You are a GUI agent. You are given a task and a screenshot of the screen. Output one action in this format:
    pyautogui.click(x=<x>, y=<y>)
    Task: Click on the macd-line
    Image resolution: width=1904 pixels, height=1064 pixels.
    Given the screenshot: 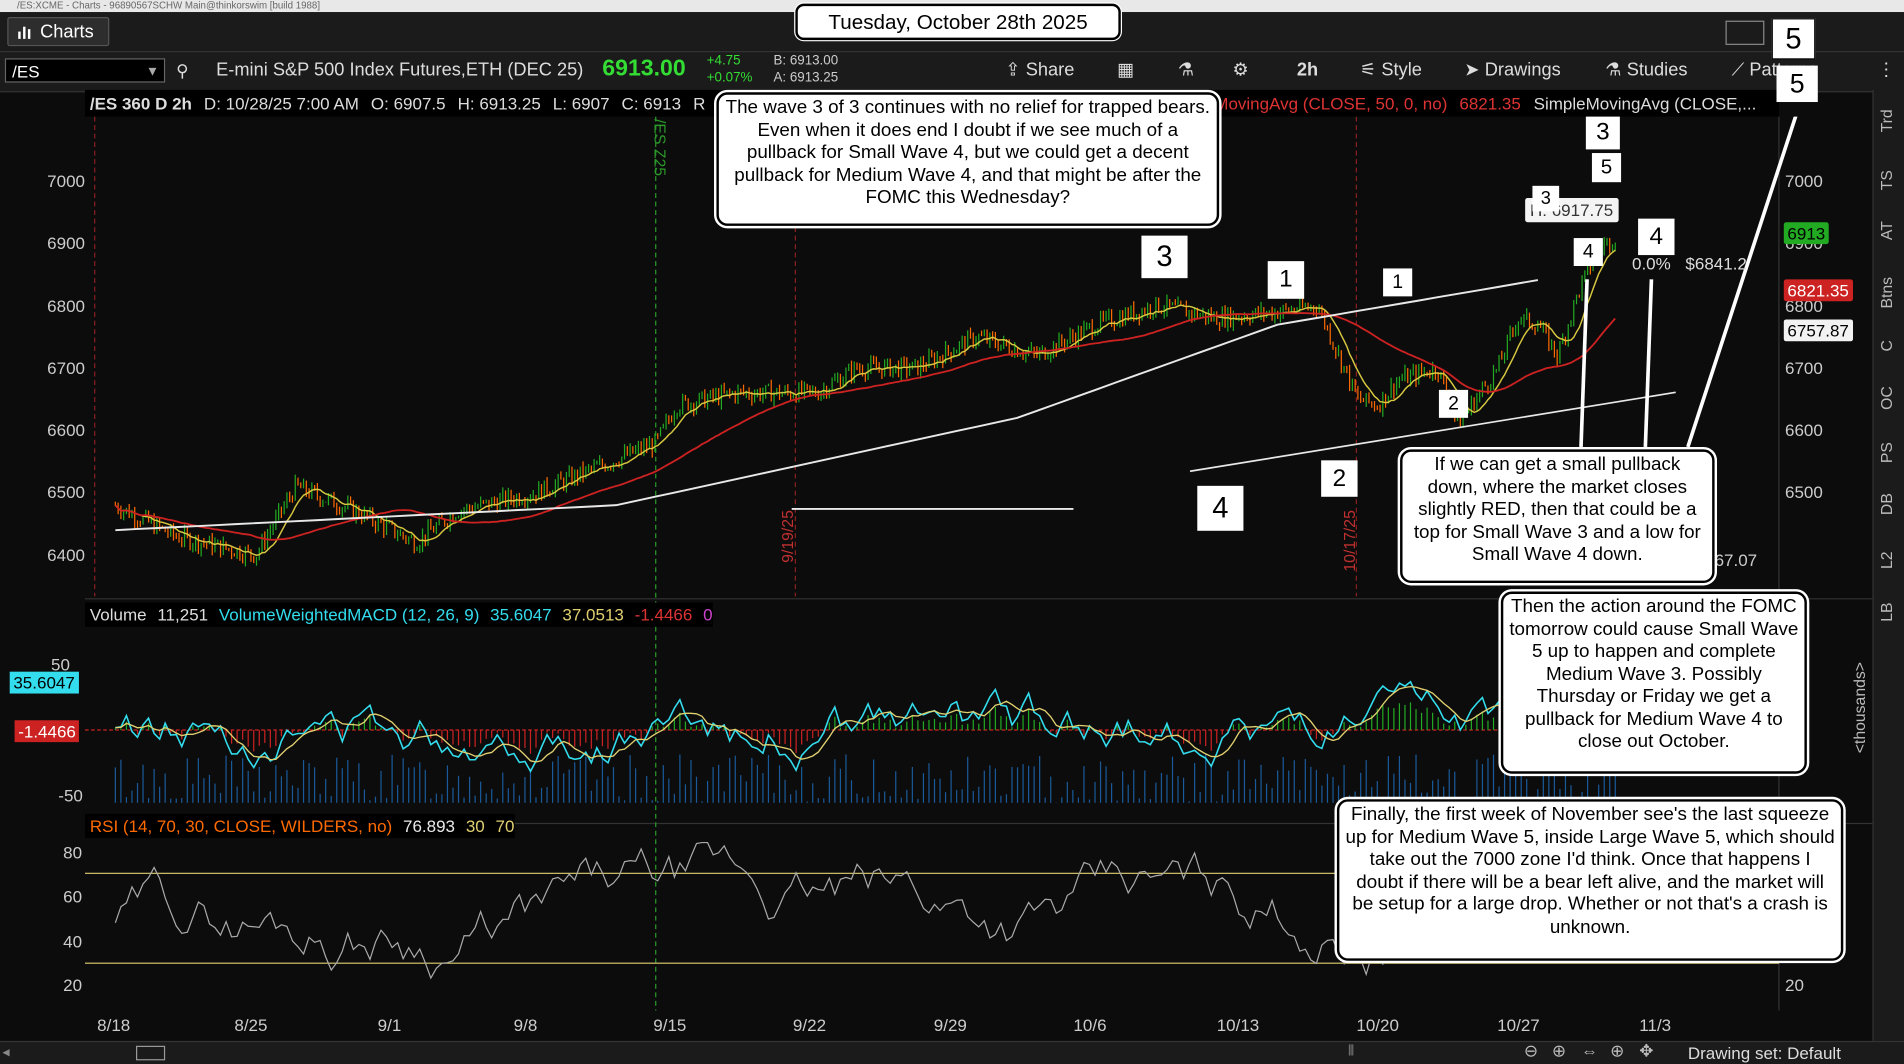 What is the action you would take?
    pyautogui.click(x=865, y=727)
    